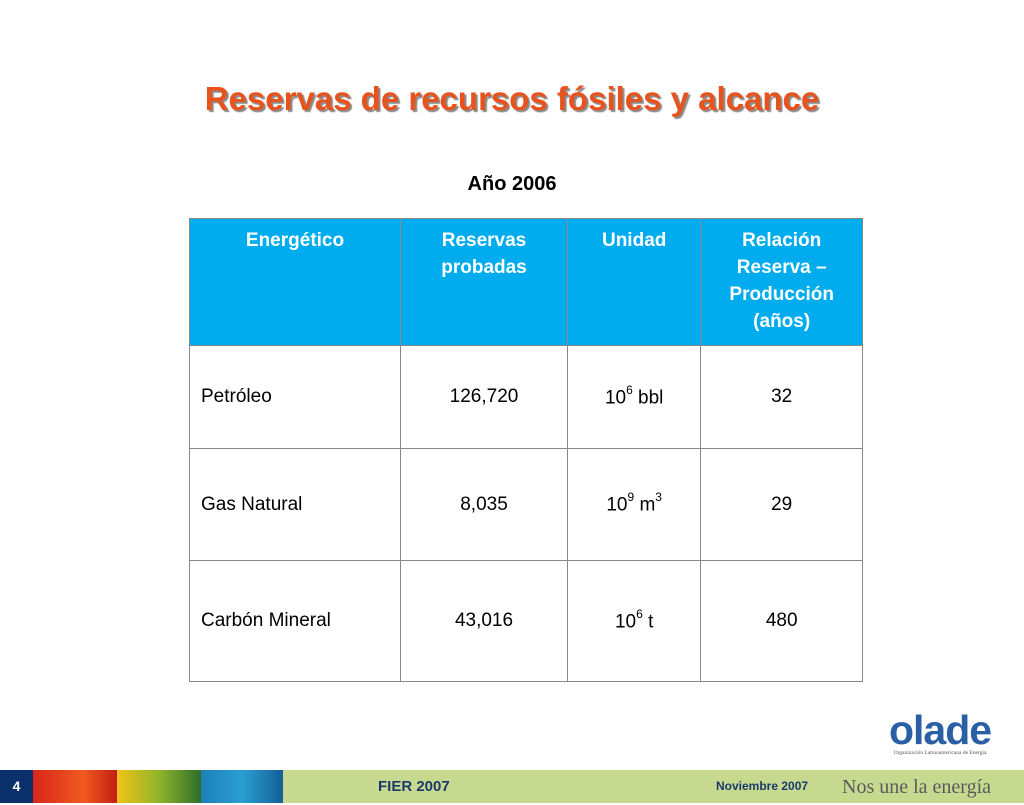  Describe the element at coordinates (781, 397) in the screenshot. I see `cell-relacion: 32` at that location.